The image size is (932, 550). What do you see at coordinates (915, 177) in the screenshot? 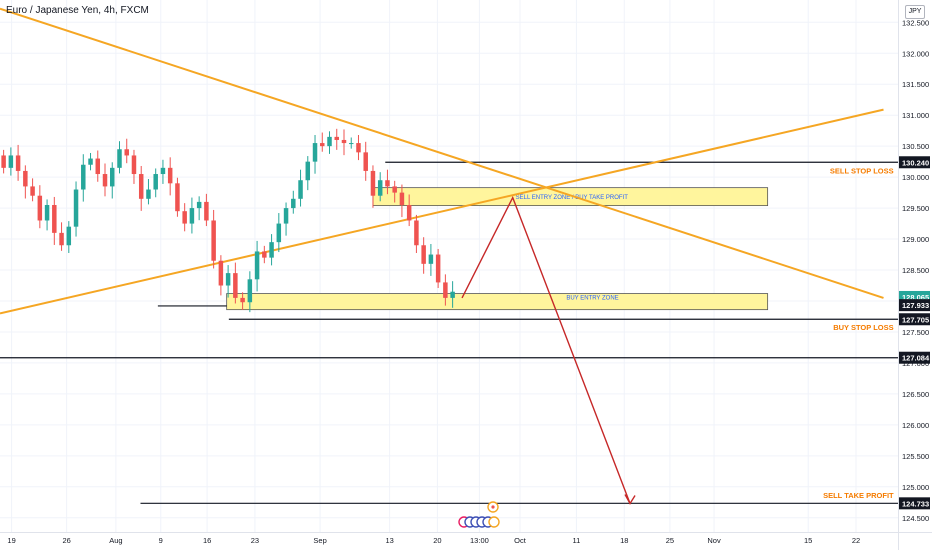
I see `y-tick-label: 130.000` at bounding box center [915, 177].